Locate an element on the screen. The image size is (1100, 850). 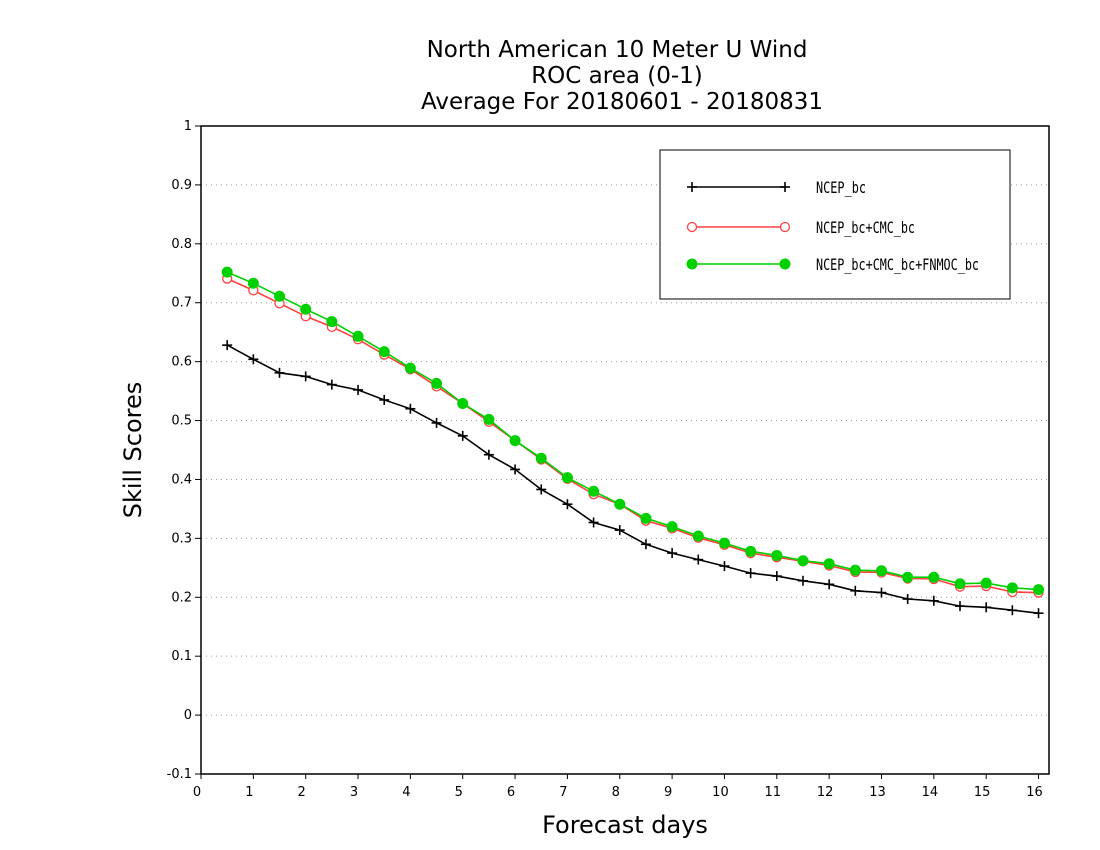
x-tick-label: 12 is located at coordinates (825, 792).